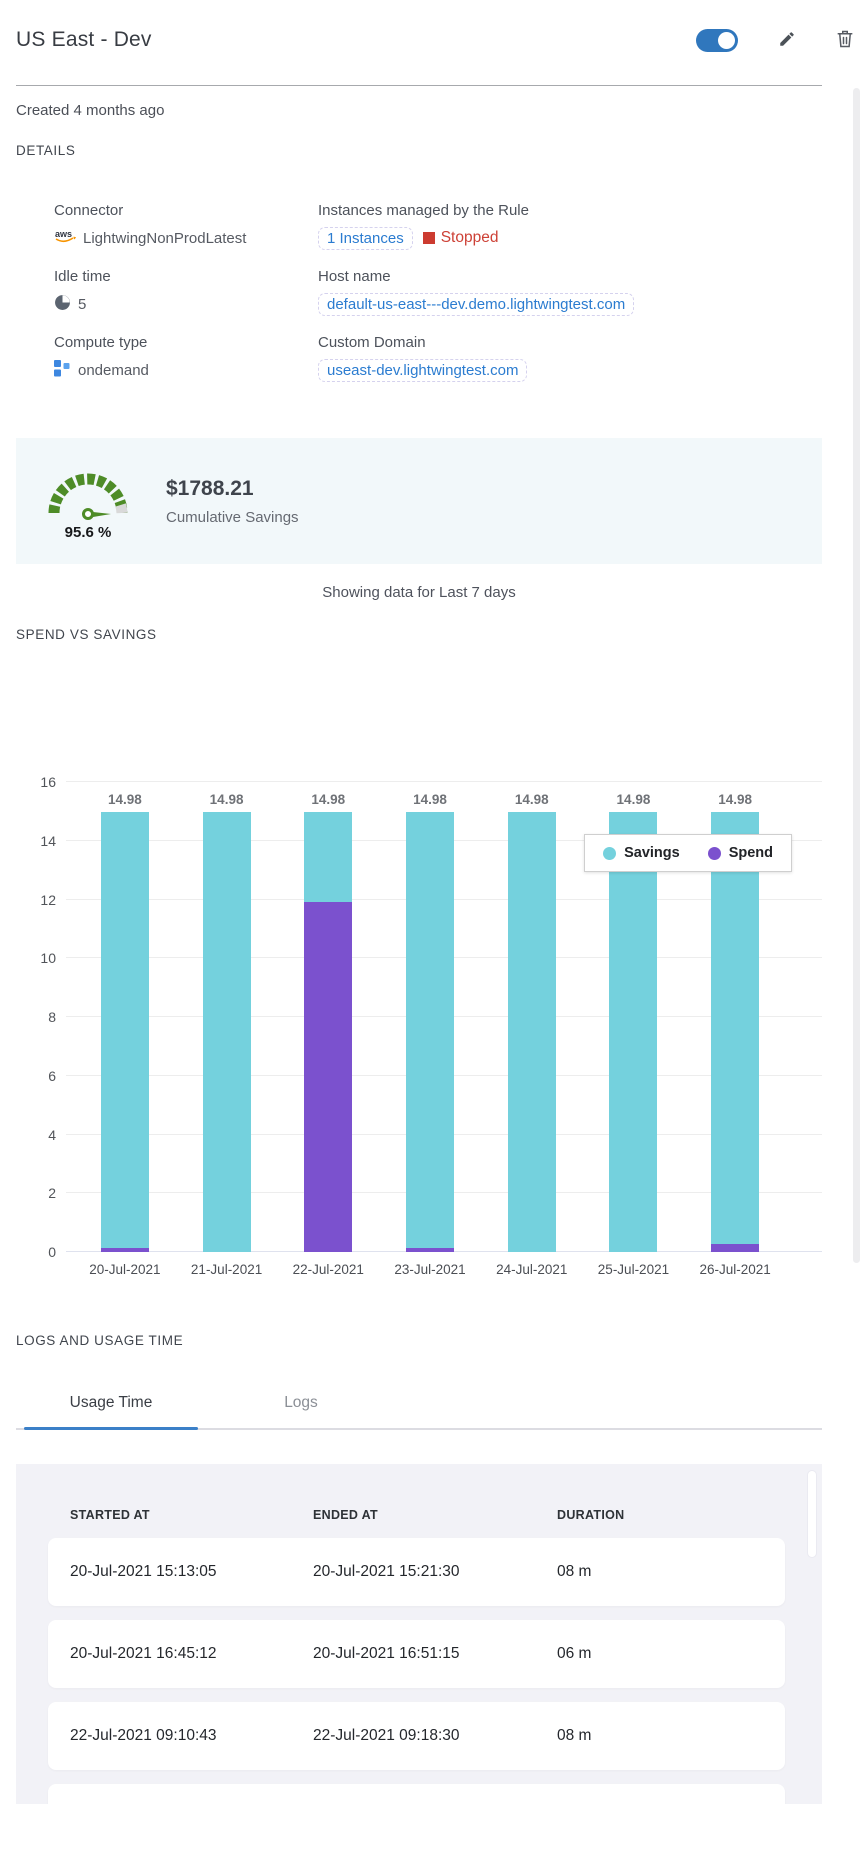 The width and height of the screenshot is (862, 1864). What do you see at coordinates (143, 1653) in the screenshot?
I see `started-at-cell: 20-Jul-2021 16:45:12` at bounding box center [143, 1653].